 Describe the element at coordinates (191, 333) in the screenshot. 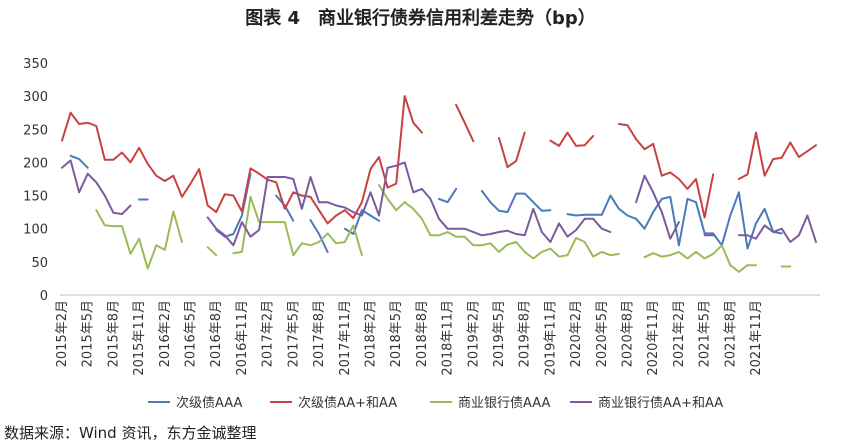

I see `x-tick-label: 2016年5月` at that location.